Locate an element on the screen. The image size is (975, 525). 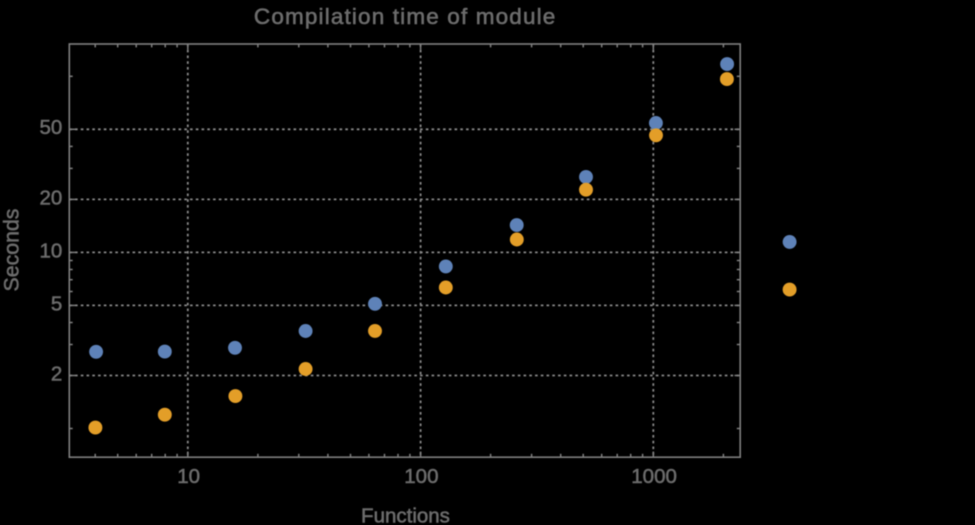
svg-text: Compilation time of module is located at coordinates (405, 16).